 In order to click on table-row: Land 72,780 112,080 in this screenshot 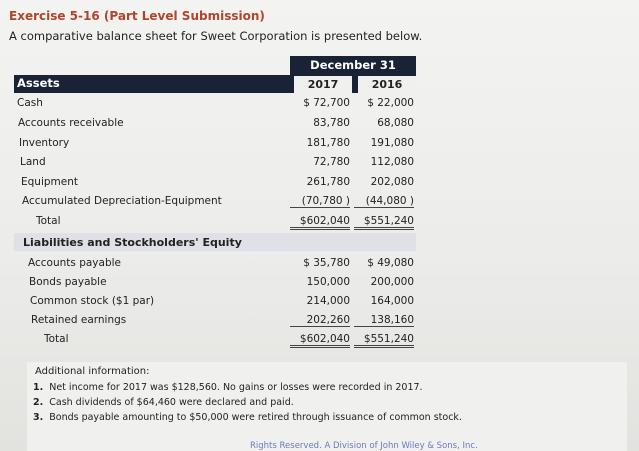, I will do `click(215, 162)`.